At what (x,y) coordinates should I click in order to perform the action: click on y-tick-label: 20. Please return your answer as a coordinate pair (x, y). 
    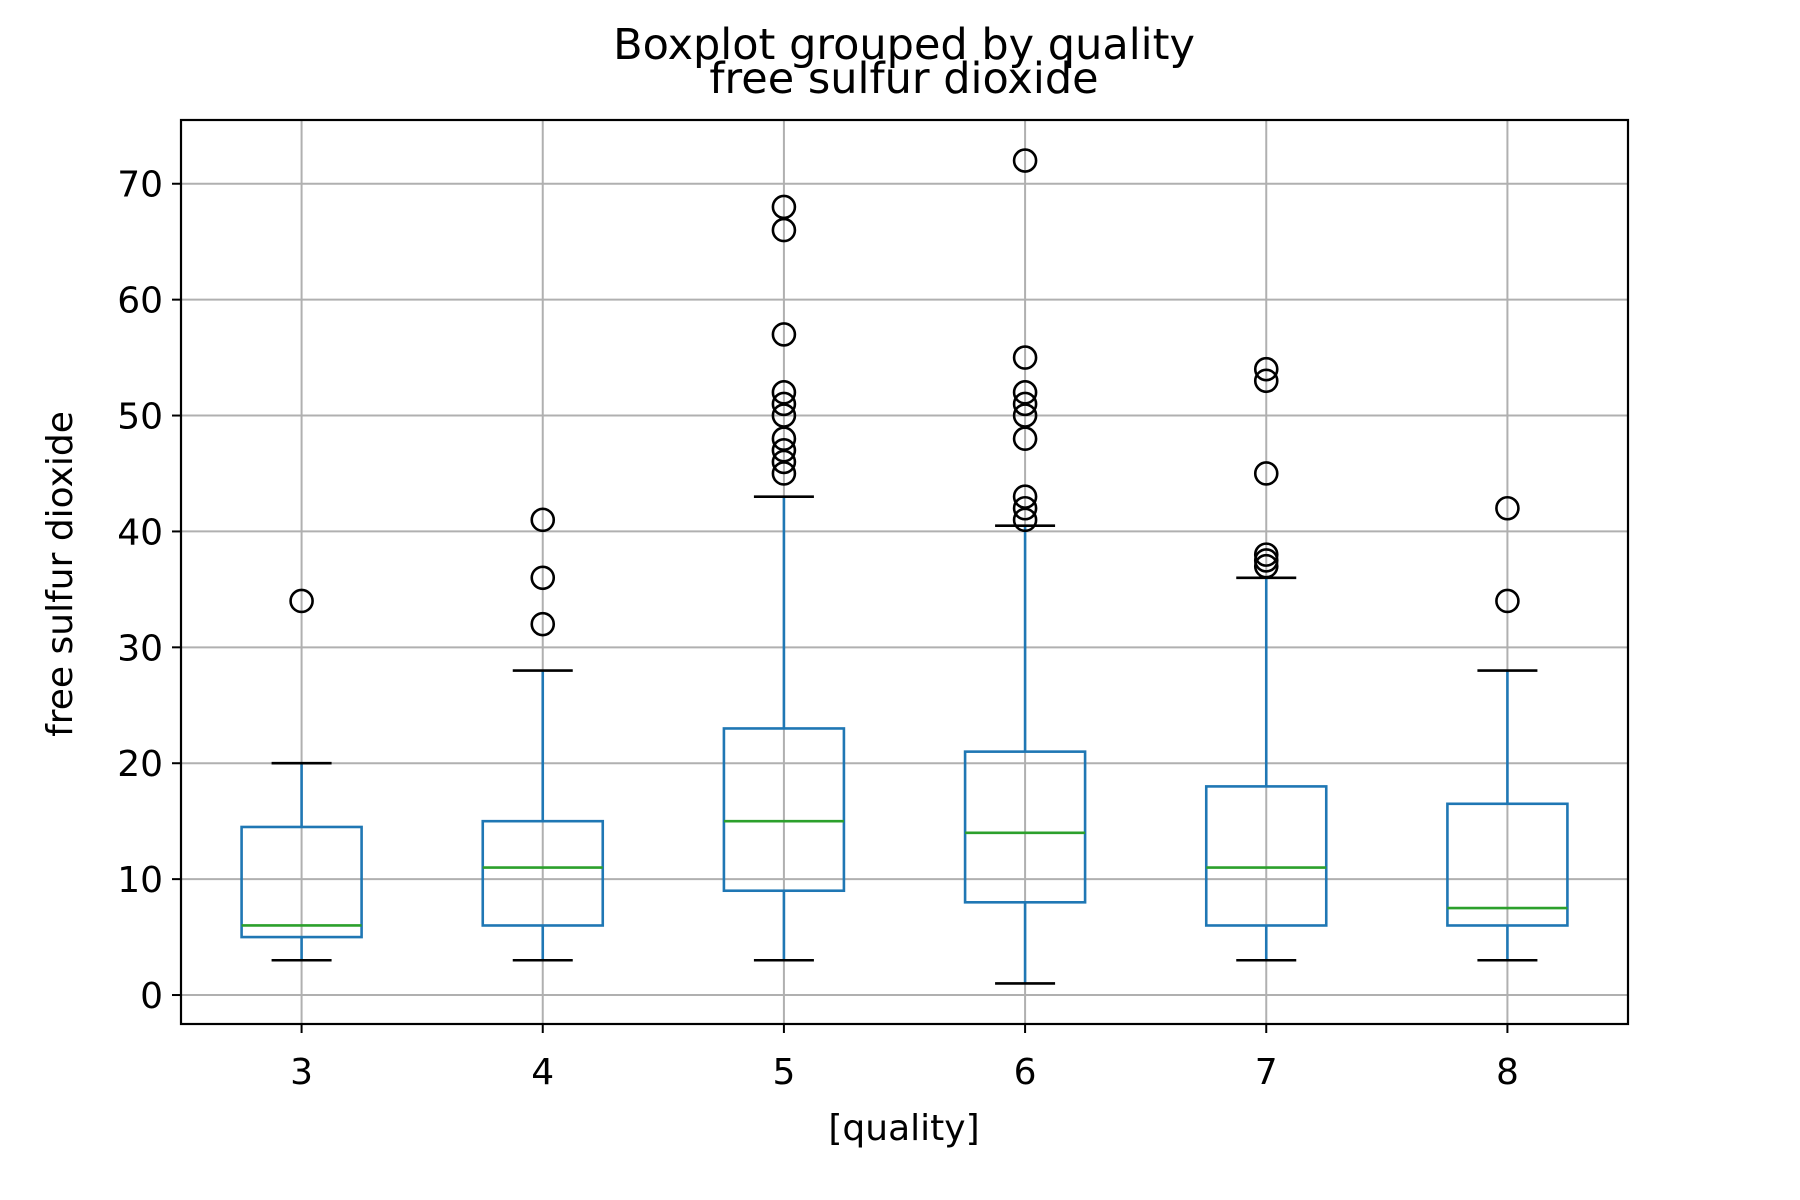
    Looking at the image, I should click on (140, 764).